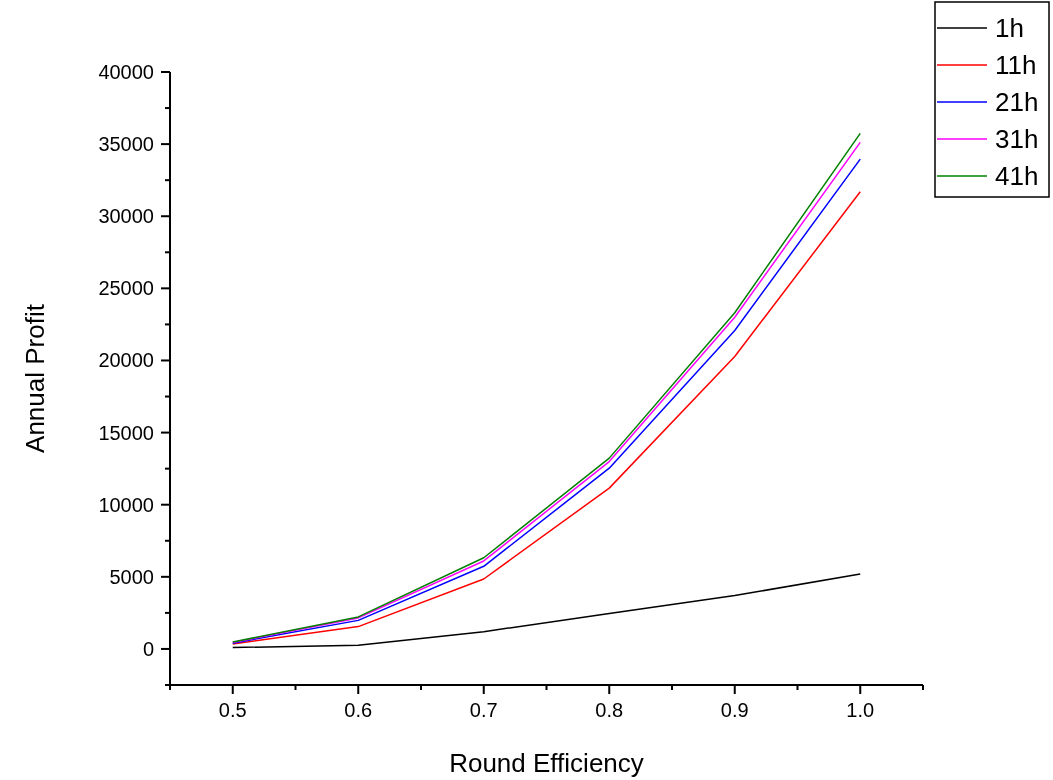 This screenshot has height=780, width=1053. Describe the element at coordinates (1016, 65) in the screenshot. I see `legend-label: 11h` at that location.